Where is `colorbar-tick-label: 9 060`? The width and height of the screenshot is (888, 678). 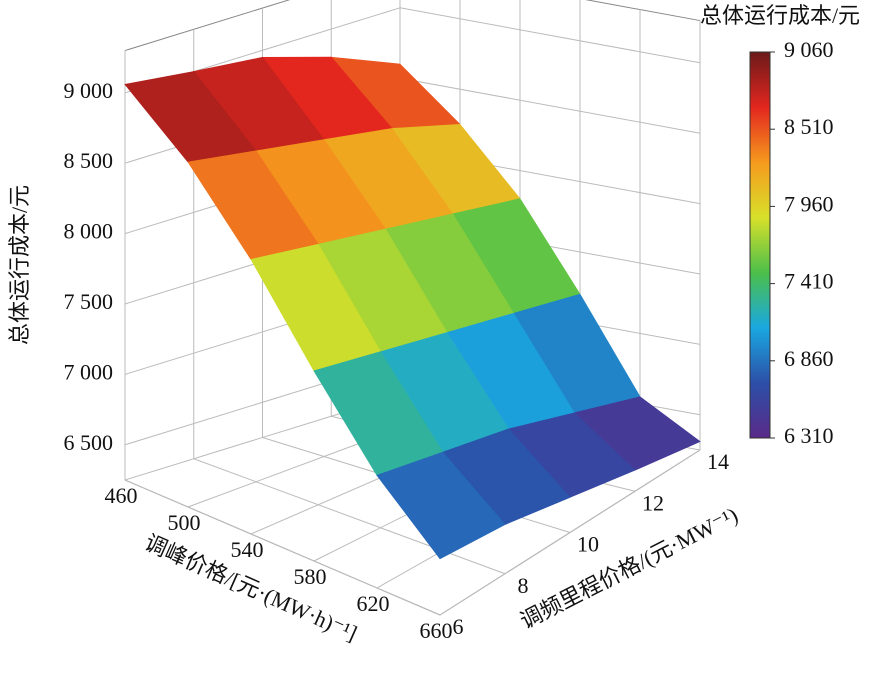 colorbar-tick-label: 9 060 is located at coordinates (809, 49).